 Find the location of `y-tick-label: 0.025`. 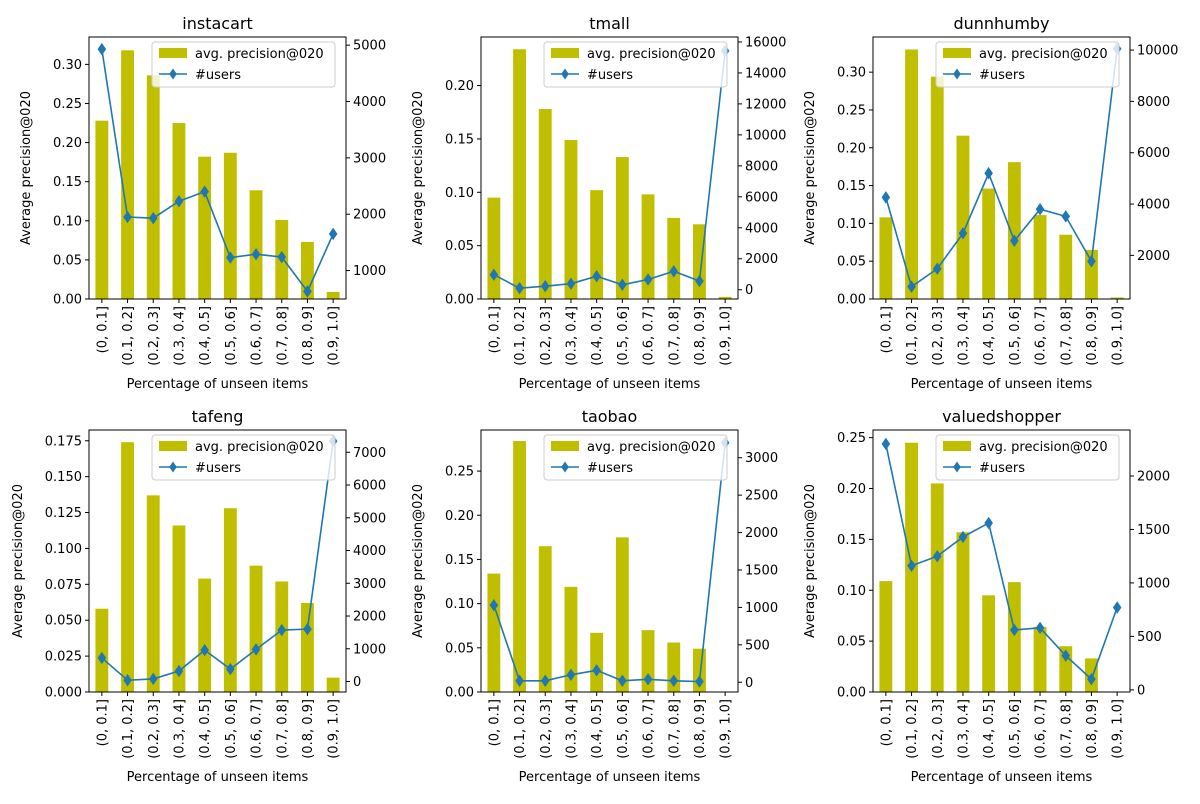

y-tick-label: 0.025 is located at coordinates (63, 657).